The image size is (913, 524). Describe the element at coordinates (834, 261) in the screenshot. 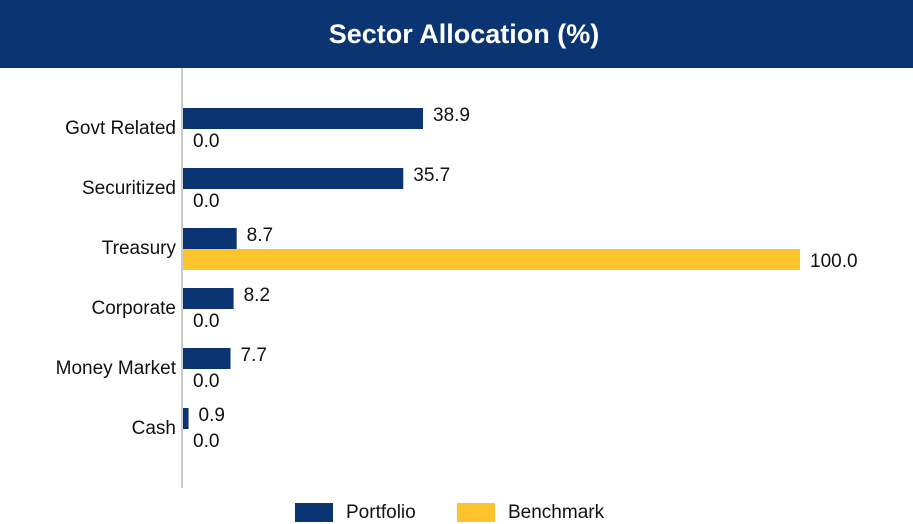

I see `data-label: 100.0` at that location.